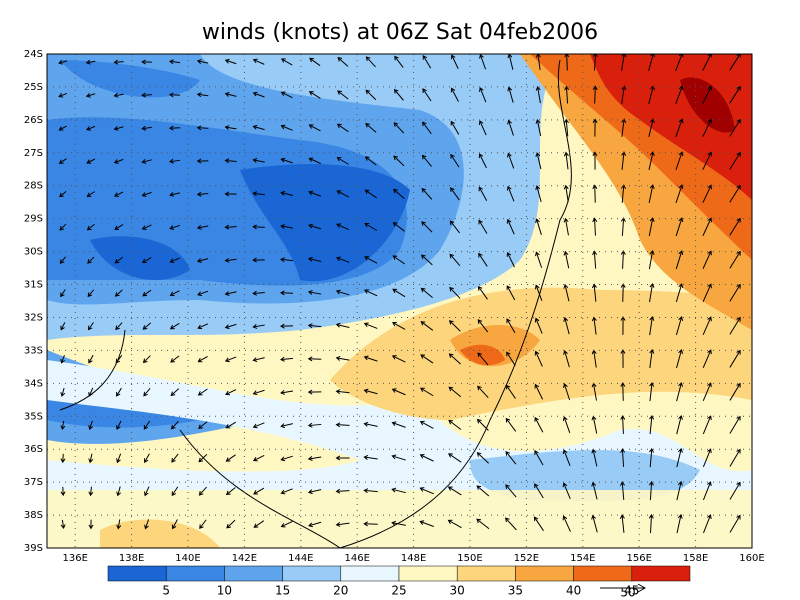  Describe the element at coordinates (340, 591) in the screenshot. I see `colorbar-label: 20` at that location.